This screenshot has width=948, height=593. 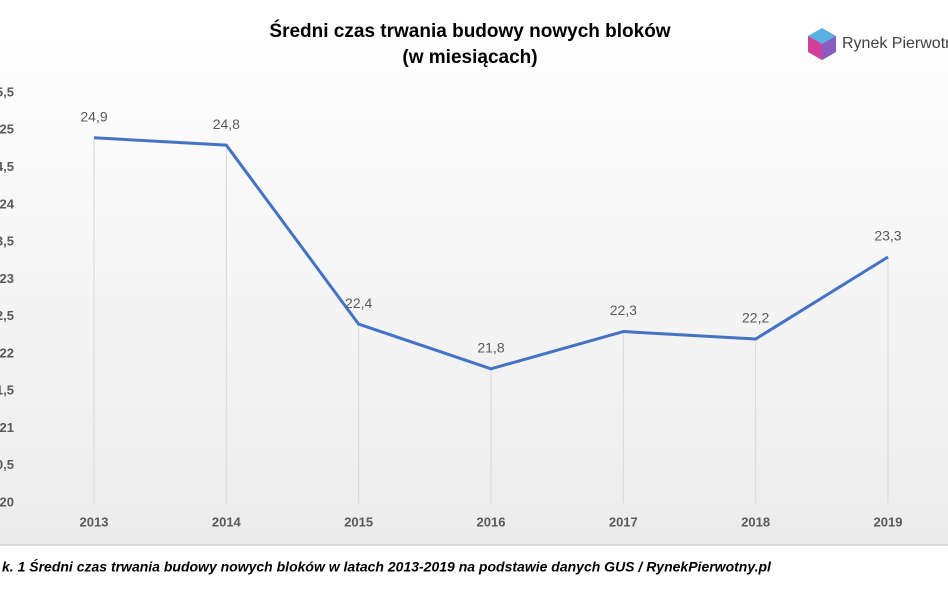 I want to click on y-tick-label: 21,5, so click(x=7, y=390).